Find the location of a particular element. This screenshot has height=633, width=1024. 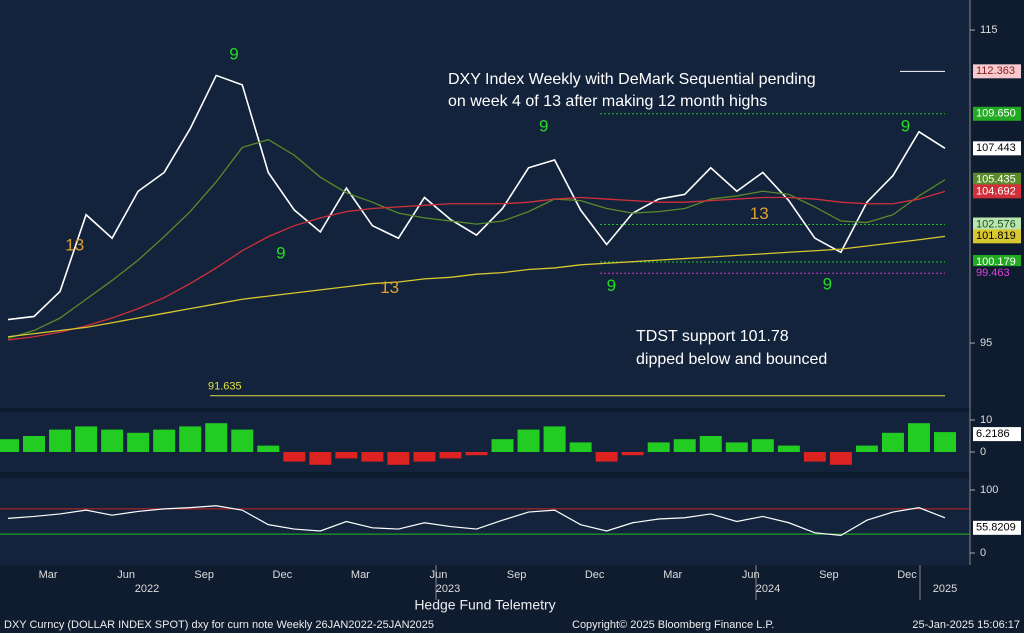

value-label: 102.576 is located at coordinates (996, 224).